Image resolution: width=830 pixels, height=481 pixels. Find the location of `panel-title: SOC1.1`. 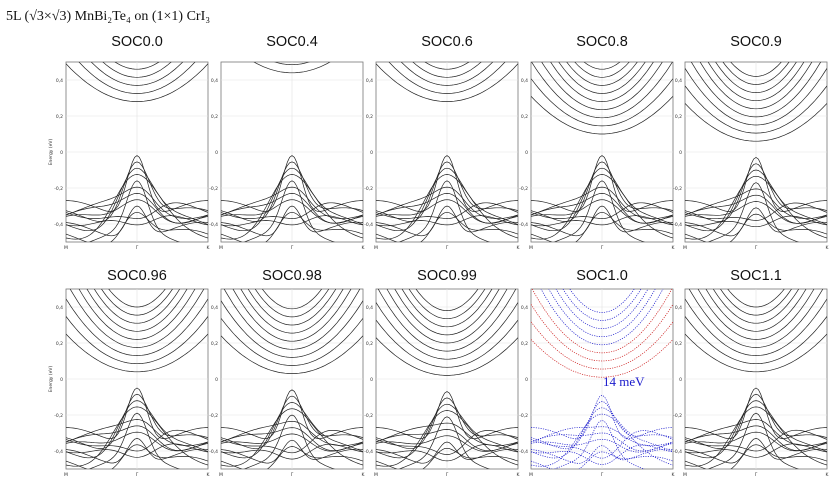

panel-title: SOC1.1 is located at coordinates (756, 276).